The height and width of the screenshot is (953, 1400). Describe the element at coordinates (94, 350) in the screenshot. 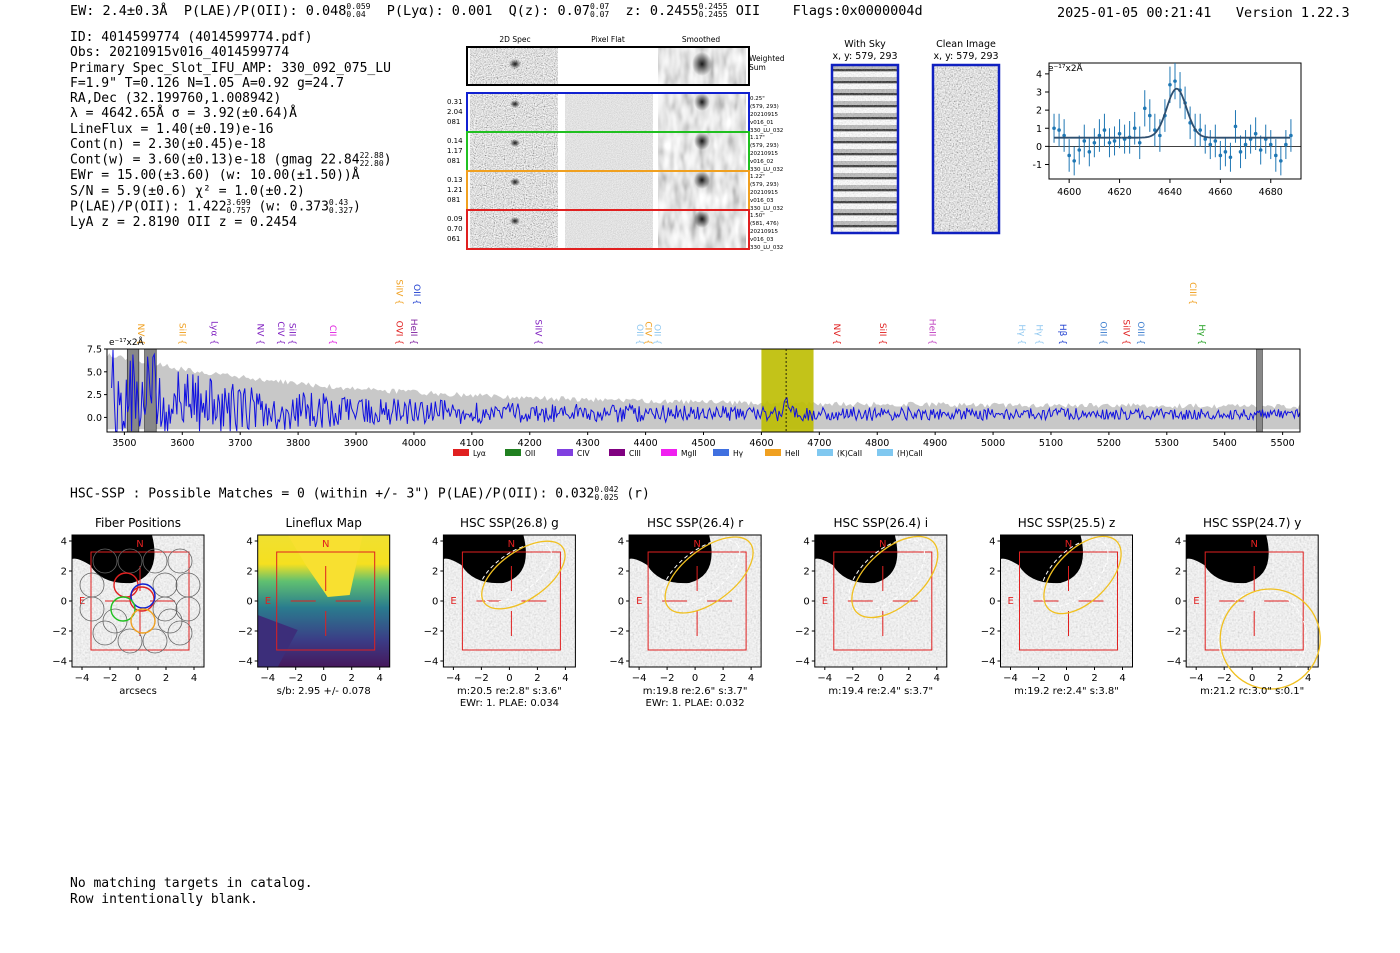

I see `spec-ytick-label: 7.5` at that location.